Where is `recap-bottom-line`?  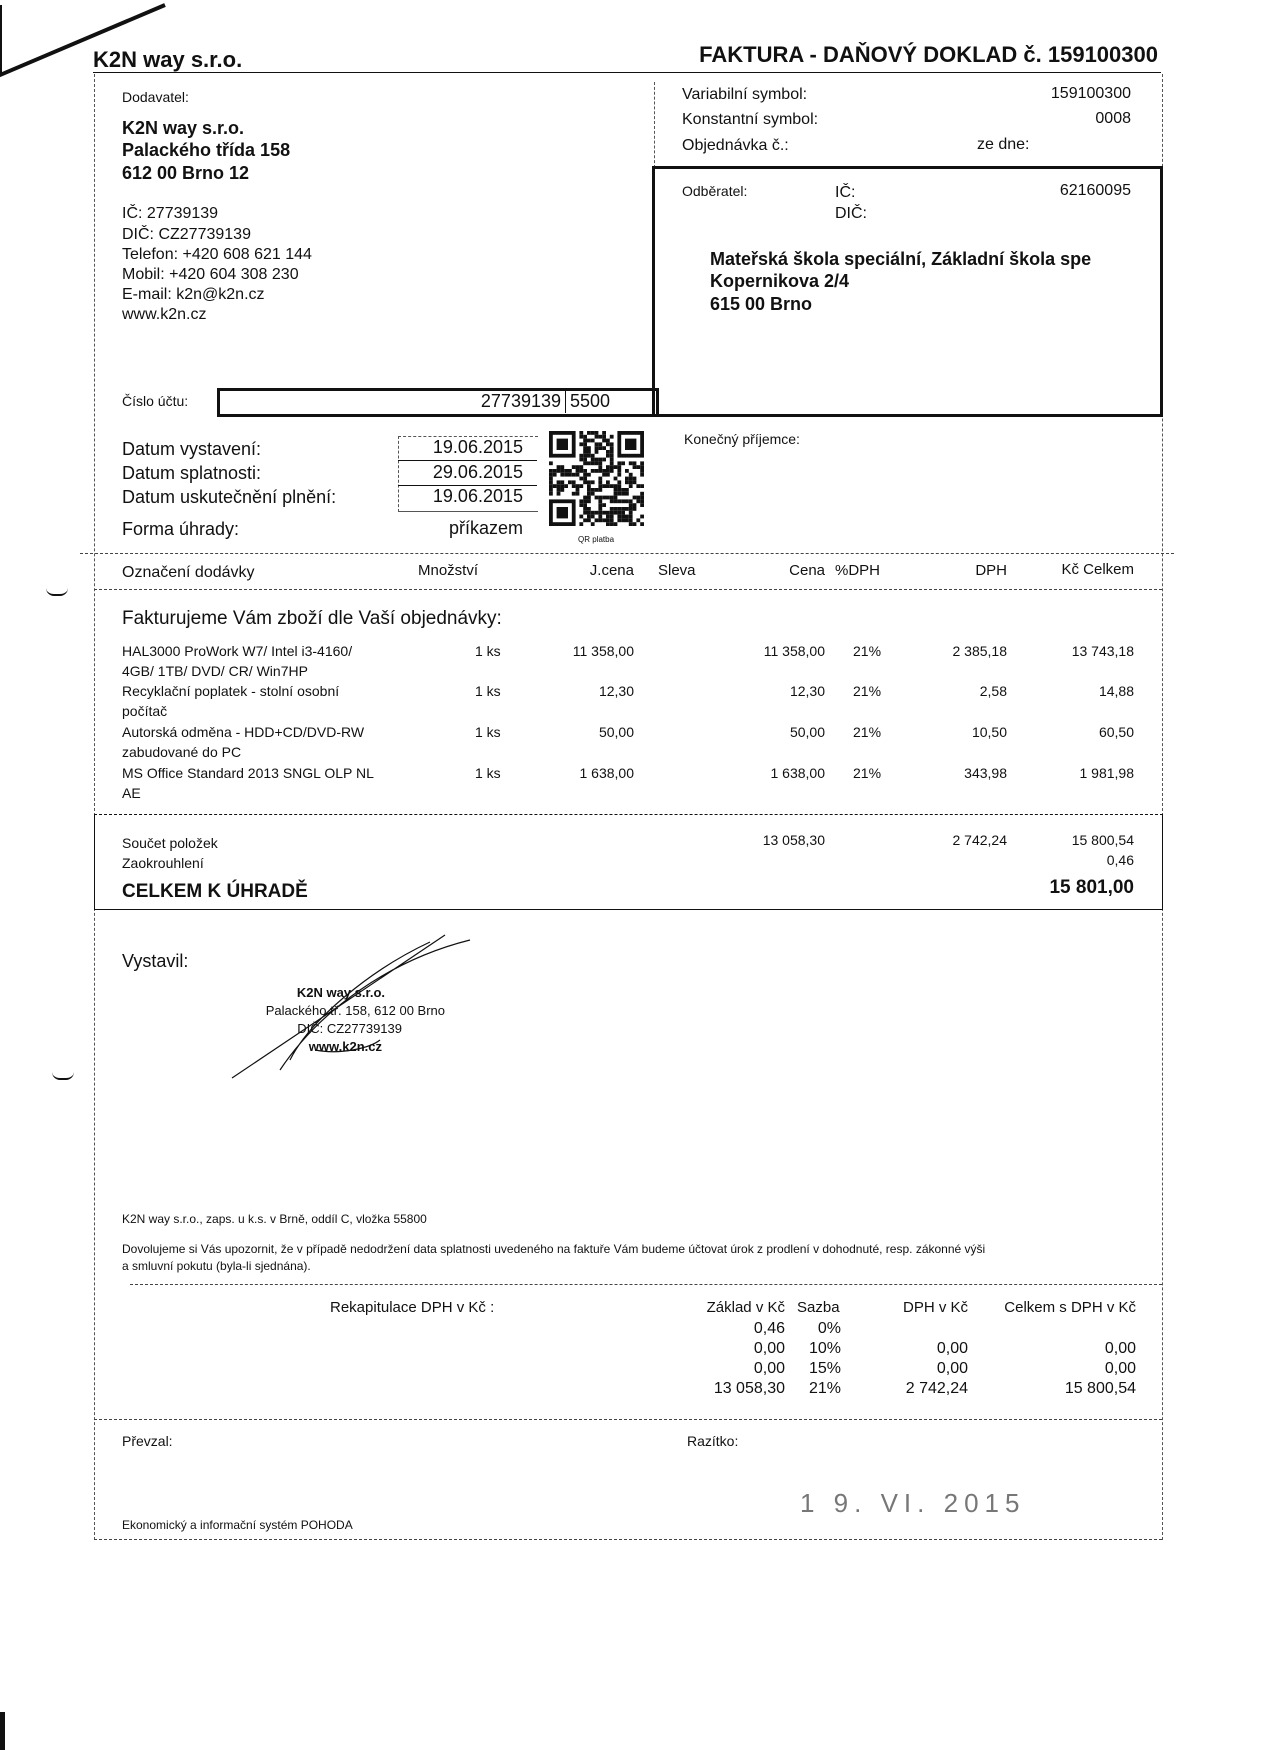 recap-bottom-line is located at coordinates (628, 1419).